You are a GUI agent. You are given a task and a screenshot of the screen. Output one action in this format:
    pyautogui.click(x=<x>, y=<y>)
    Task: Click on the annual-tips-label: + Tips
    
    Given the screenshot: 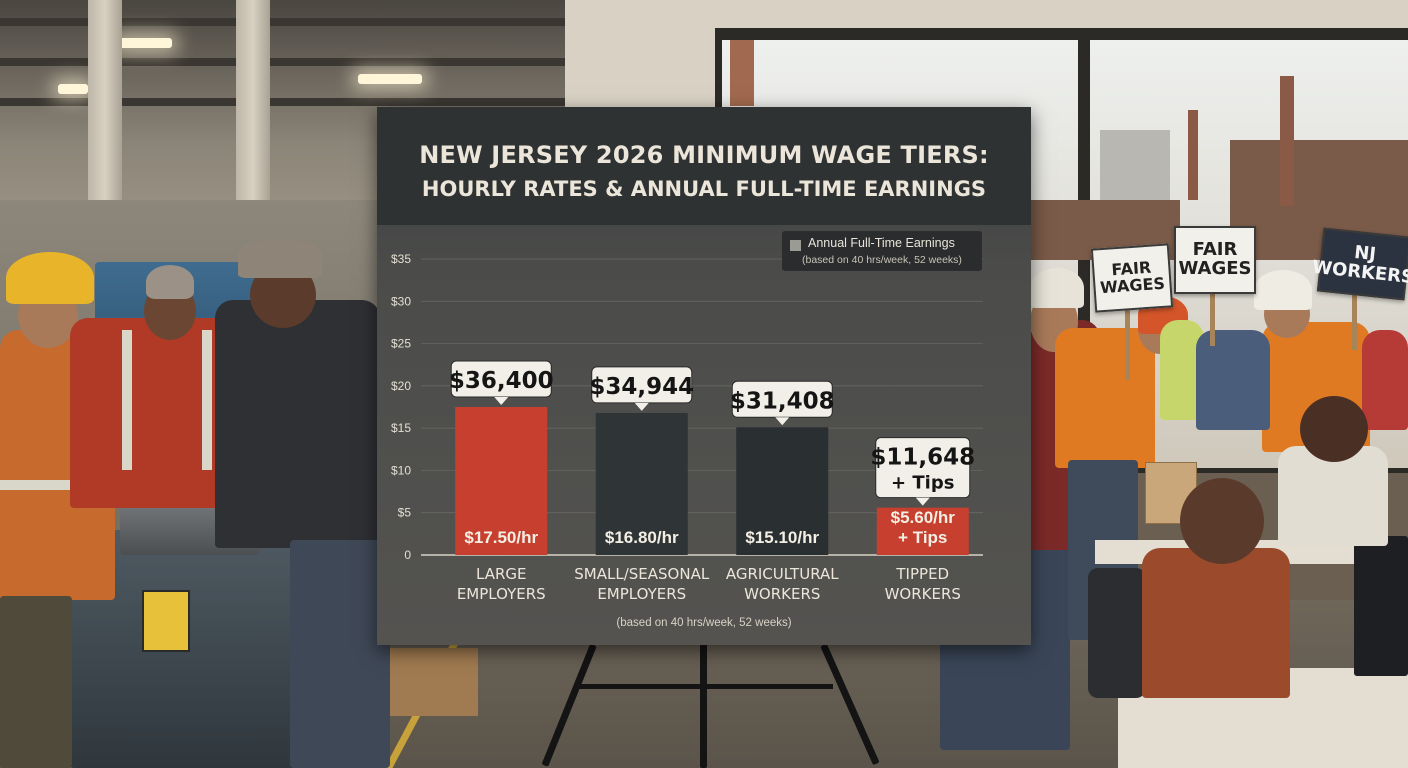 What is the action you would take?
    pyautogui.click(x=922, y=483)
    